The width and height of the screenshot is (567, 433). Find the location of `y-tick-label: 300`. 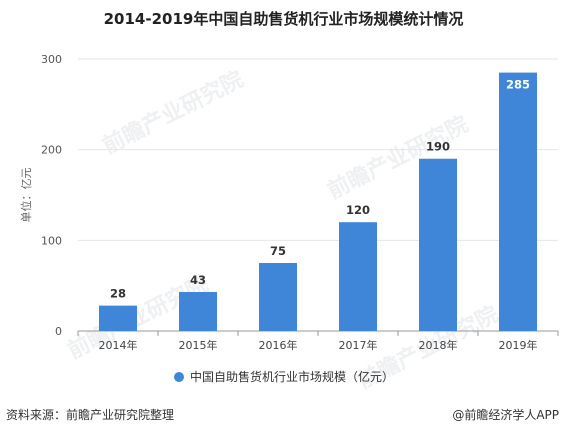

y-tick-label: 300 is located at coordinates (51, 59).